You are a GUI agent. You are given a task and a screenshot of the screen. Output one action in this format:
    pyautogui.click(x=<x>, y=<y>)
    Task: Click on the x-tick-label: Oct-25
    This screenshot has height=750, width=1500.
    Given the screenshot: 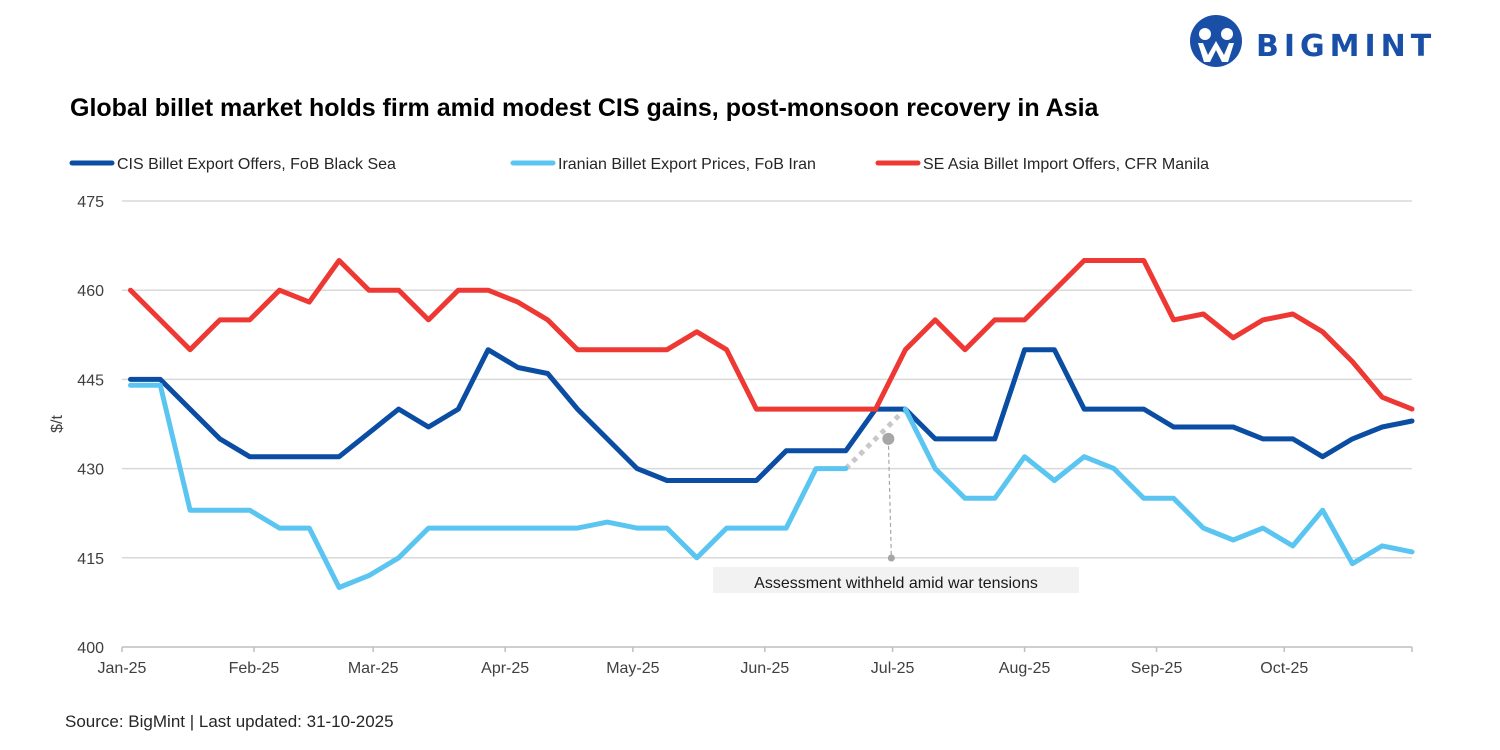 What is the action you would take?
    pyautogui.click(x=1284, y=668)
    